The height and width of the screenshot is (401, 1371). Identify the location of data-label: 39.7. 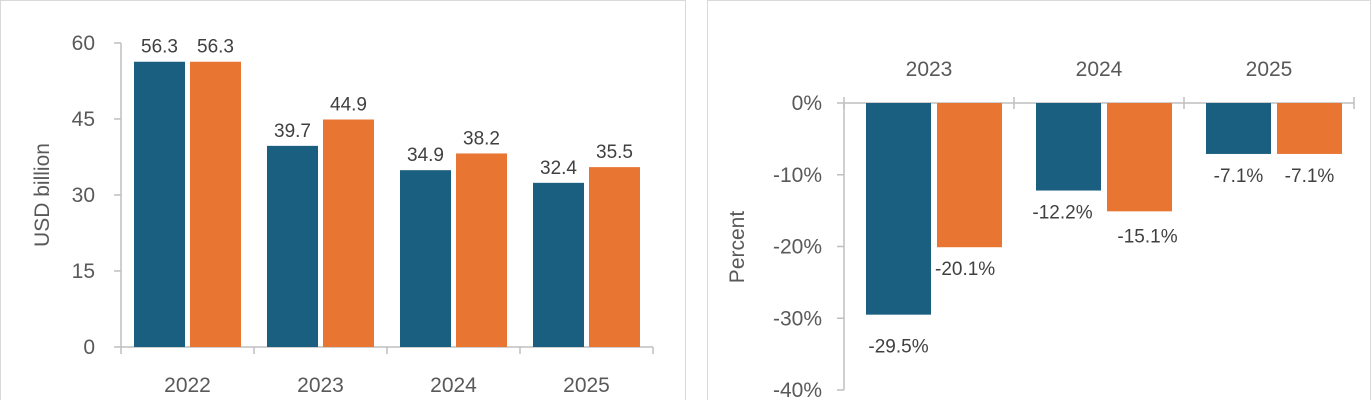
(292, 131).